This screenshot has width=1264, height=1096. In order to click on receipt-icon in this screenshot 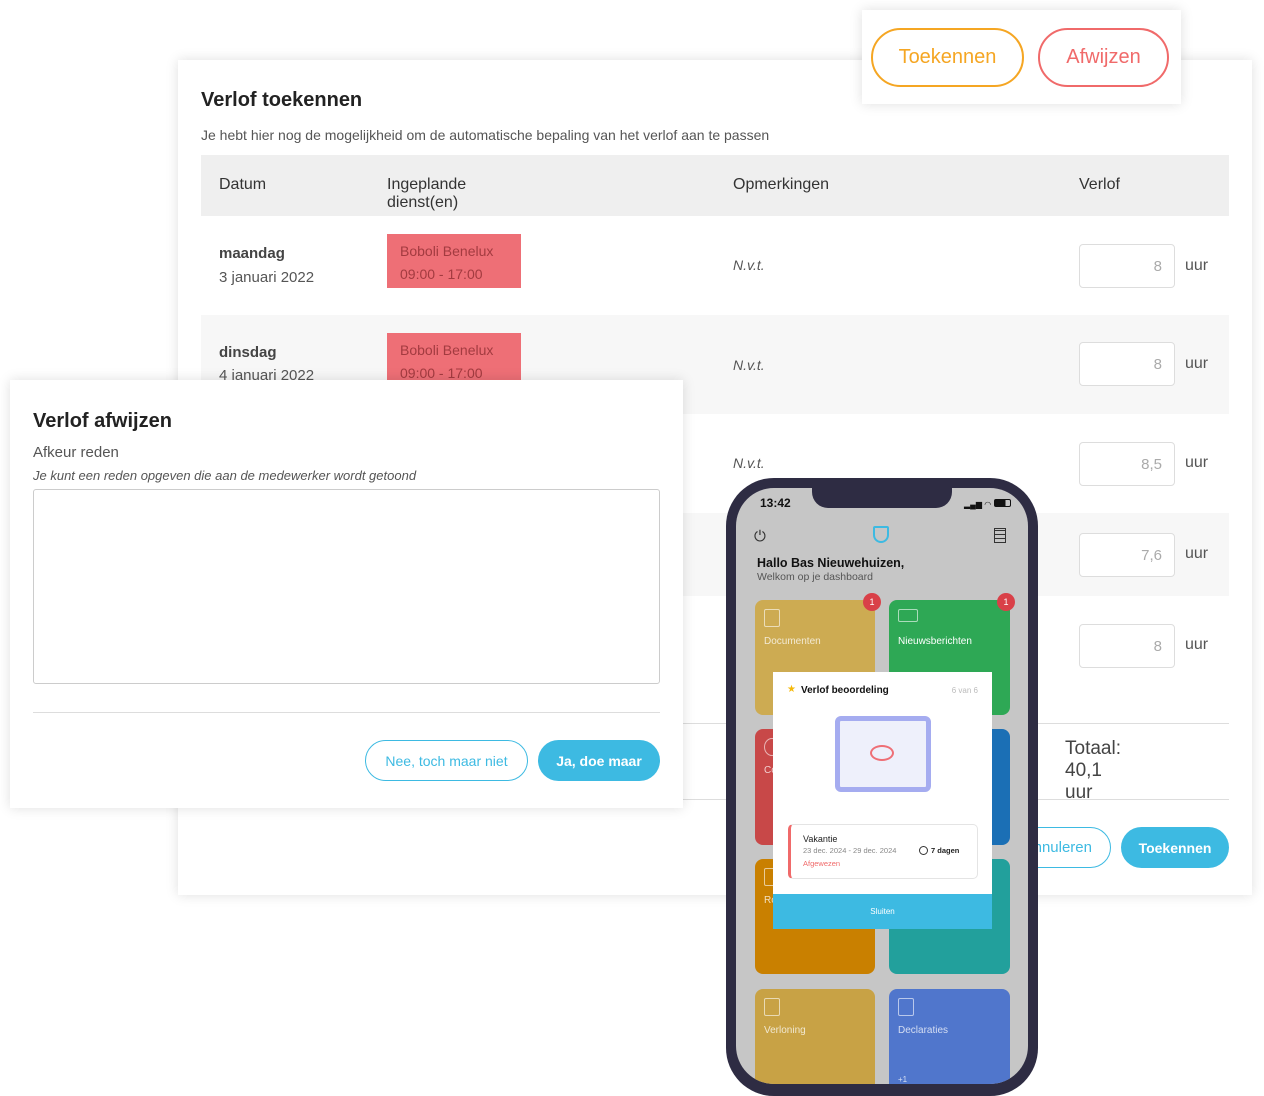, I will do `click(772, 1007)`.